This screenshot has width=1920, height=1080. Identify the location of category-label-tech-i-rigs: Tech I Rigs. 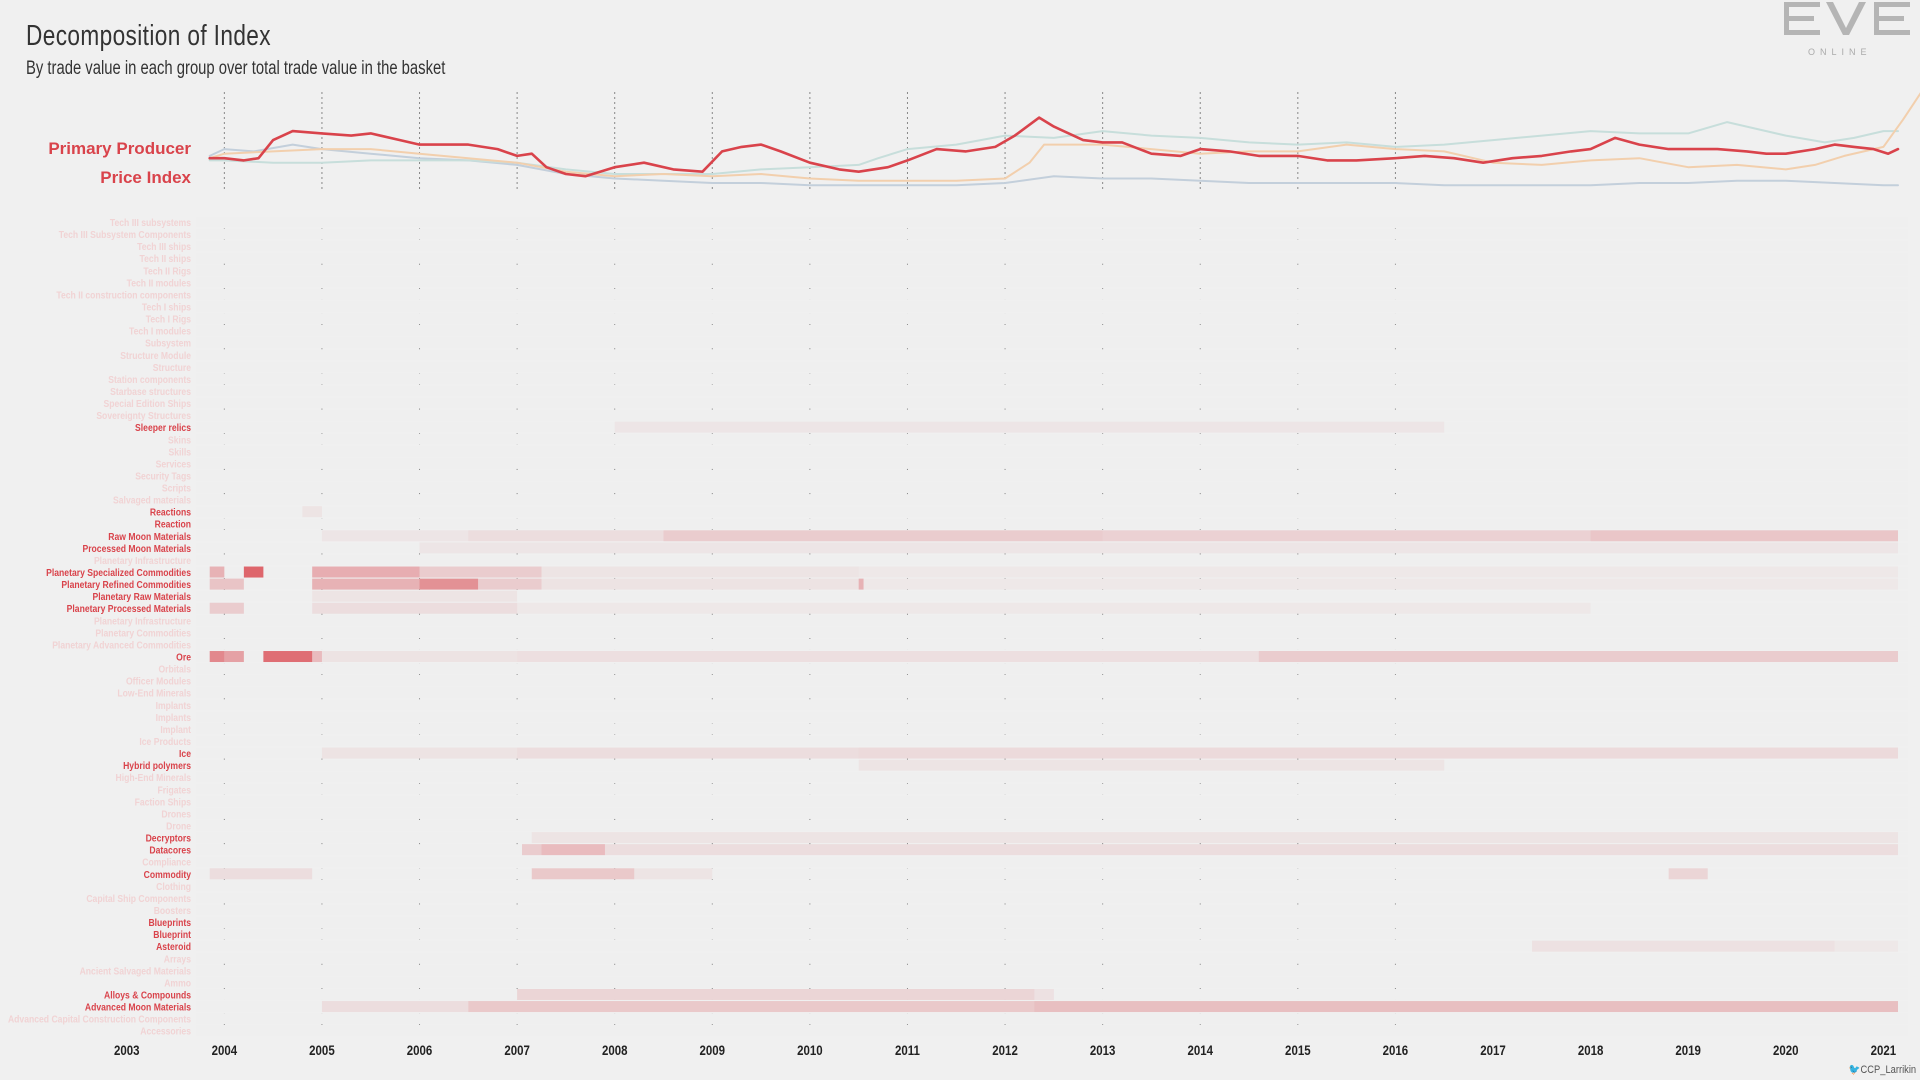
(168, 320).